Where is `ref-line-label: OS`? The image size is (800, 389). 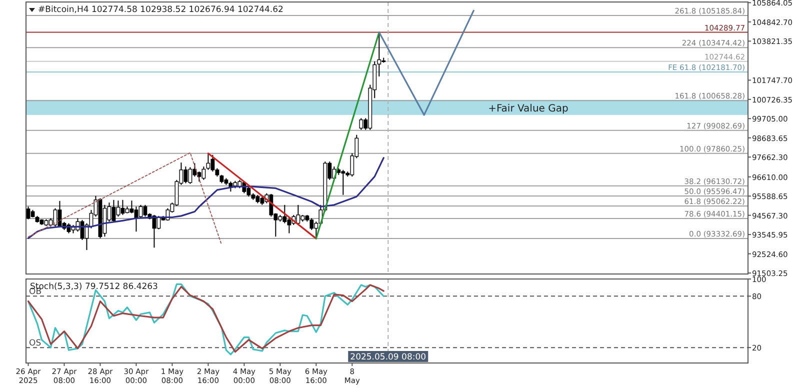
ref-line-label: OS is located at coordinates (35, 343).